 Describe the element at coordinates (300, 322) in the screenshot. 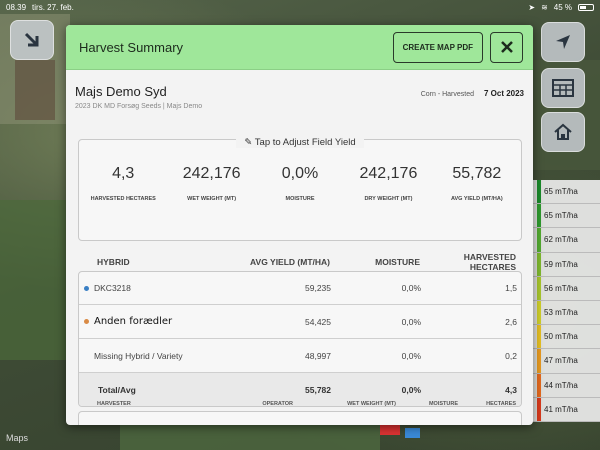

I see `hybrid-row: Anden forædler 54,425 0,0% 2,6` at that location.